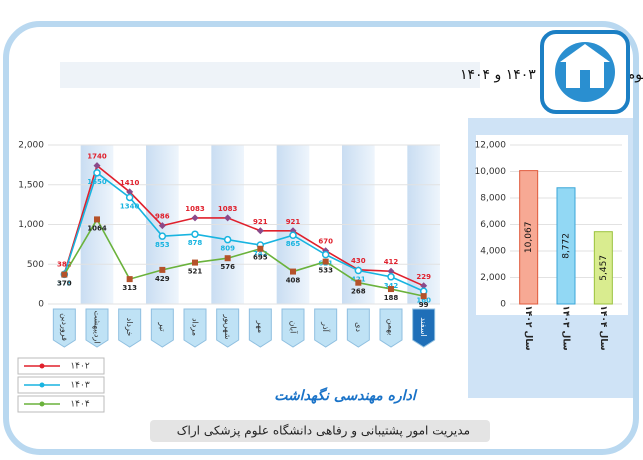 This screenshot has height=460, width=643. Describe the element at coordinates (585, 72) in the screenshot. I see `logo` at that location.